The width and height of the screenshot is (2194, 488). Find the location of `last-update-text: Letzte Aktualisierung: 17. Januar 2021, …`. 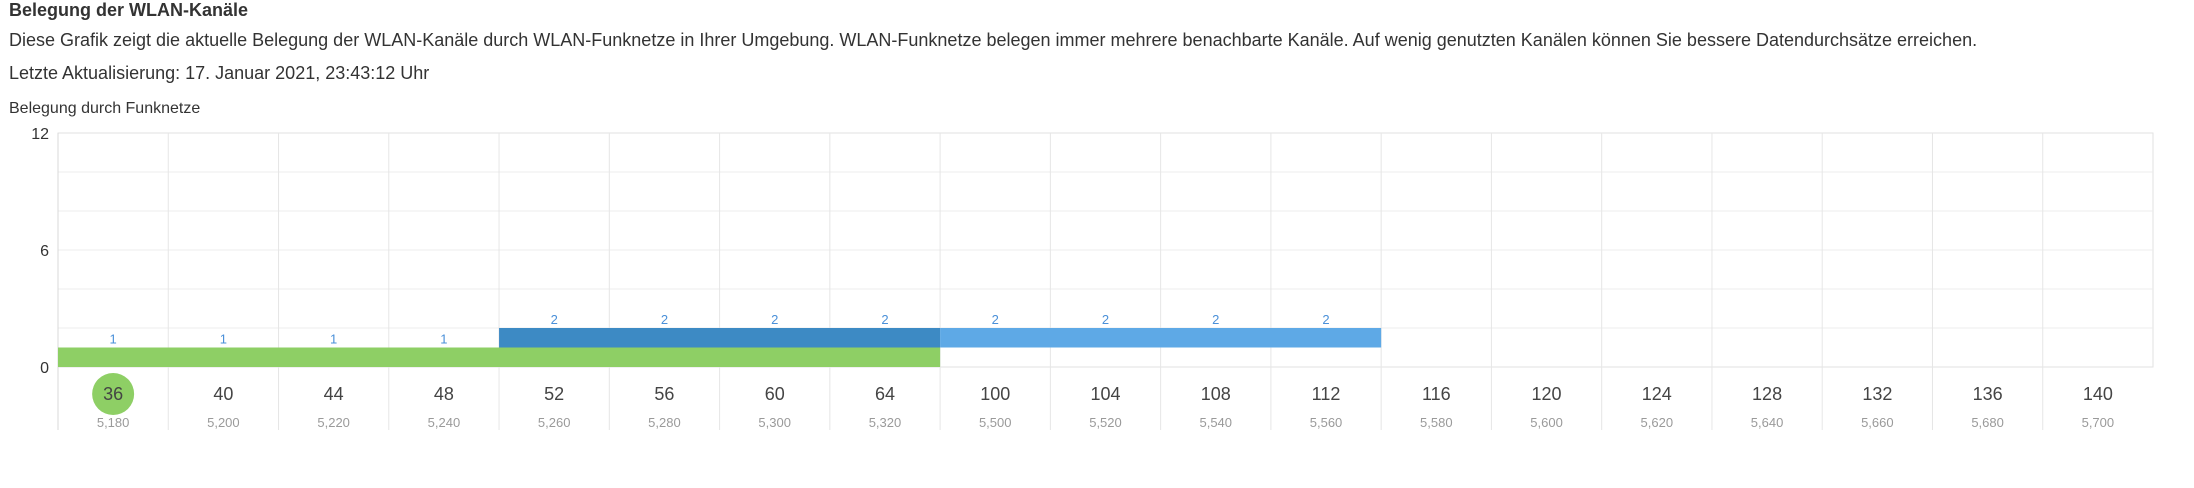

last-update-text: Letzte Aktualisierung: 17. Januar 2021, … is located at coordinates (219, 73).